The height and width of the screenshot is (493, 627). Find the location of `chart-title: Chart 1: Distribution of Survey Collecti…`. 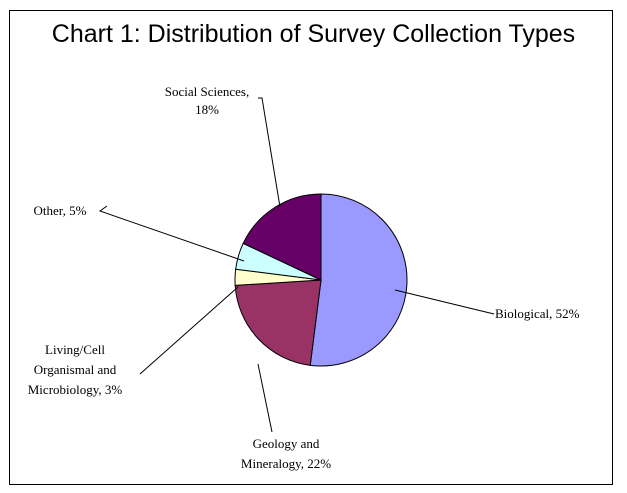

chart-title: Chart 1: Distribution of Survey Collecti… is located at coordinates (313, 34).